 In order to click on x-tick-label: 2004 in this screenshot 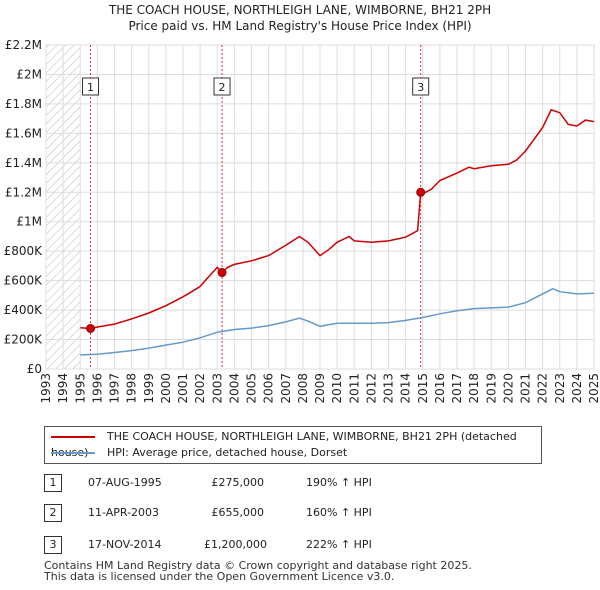, I will do `click(234, 388)`.